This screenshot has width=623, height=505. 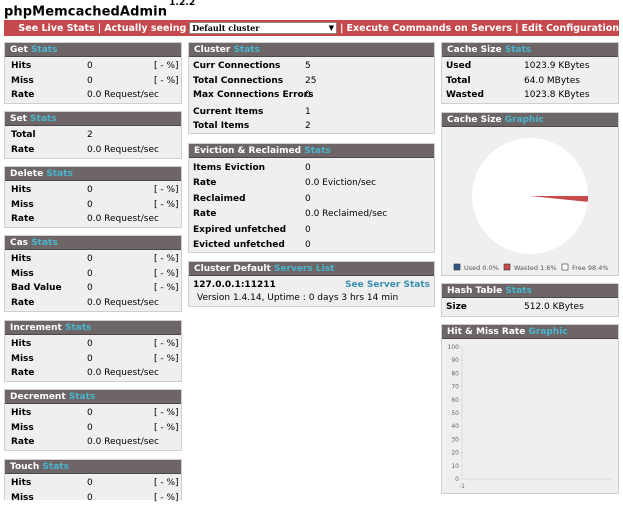 I want to click on y-tick-label: 80, so click(x=455, y=373).